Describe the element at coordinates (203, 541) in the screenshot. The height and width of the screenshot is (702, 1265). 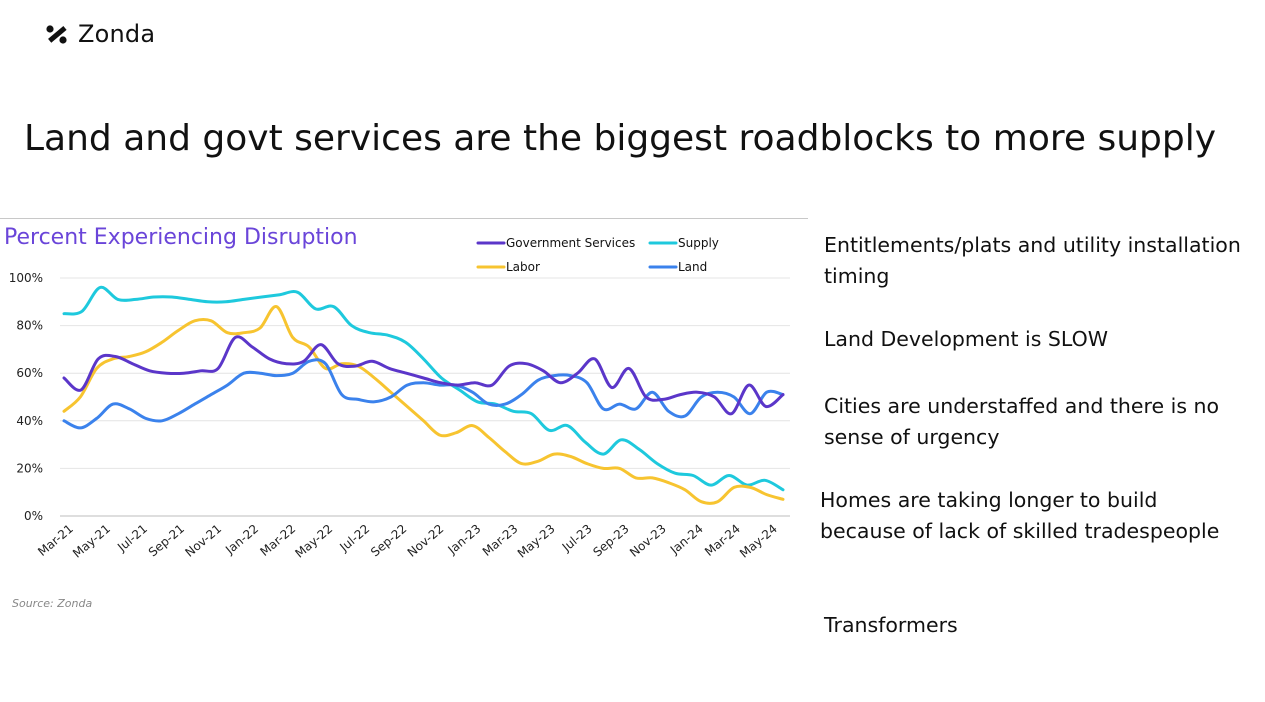
I see `x-tick-label: Nov-21` at that location.